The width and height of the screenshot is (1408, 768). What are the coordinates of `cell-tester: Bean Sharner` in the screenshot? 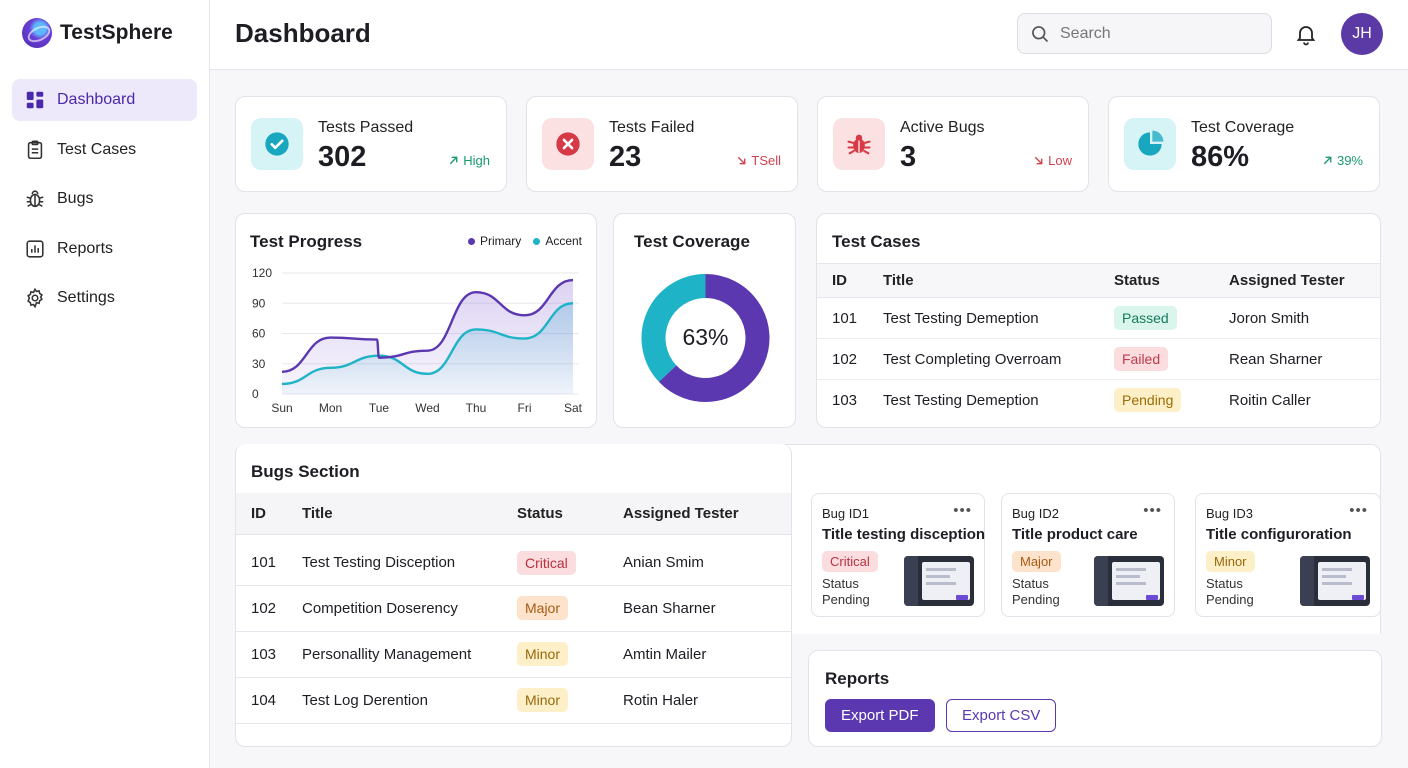 It's located at (669, 608).